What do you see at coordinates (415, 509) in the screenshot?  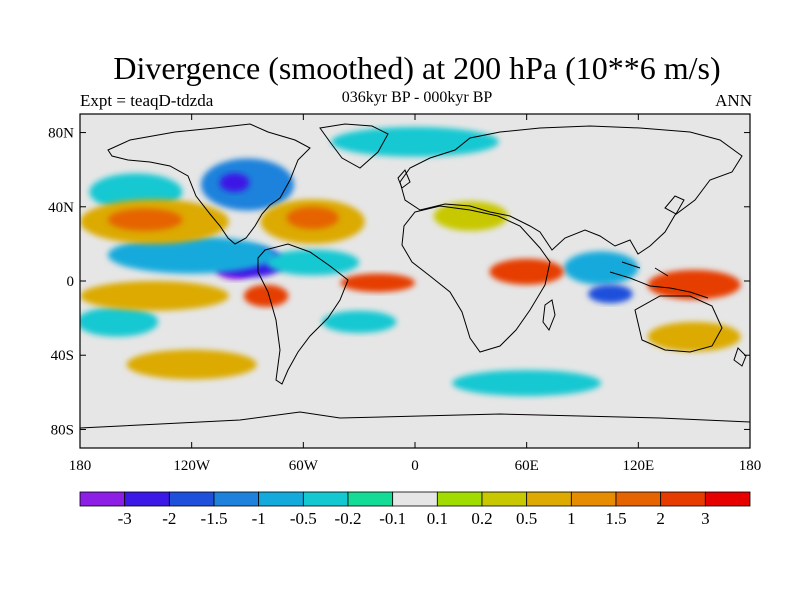 I see `colorbar: -3 -2 -1.5 -1 -0.5 -0.2 -0.1 0.1 0.2 0.5 1 1.5 2 3` at bounding box center [415, 509].